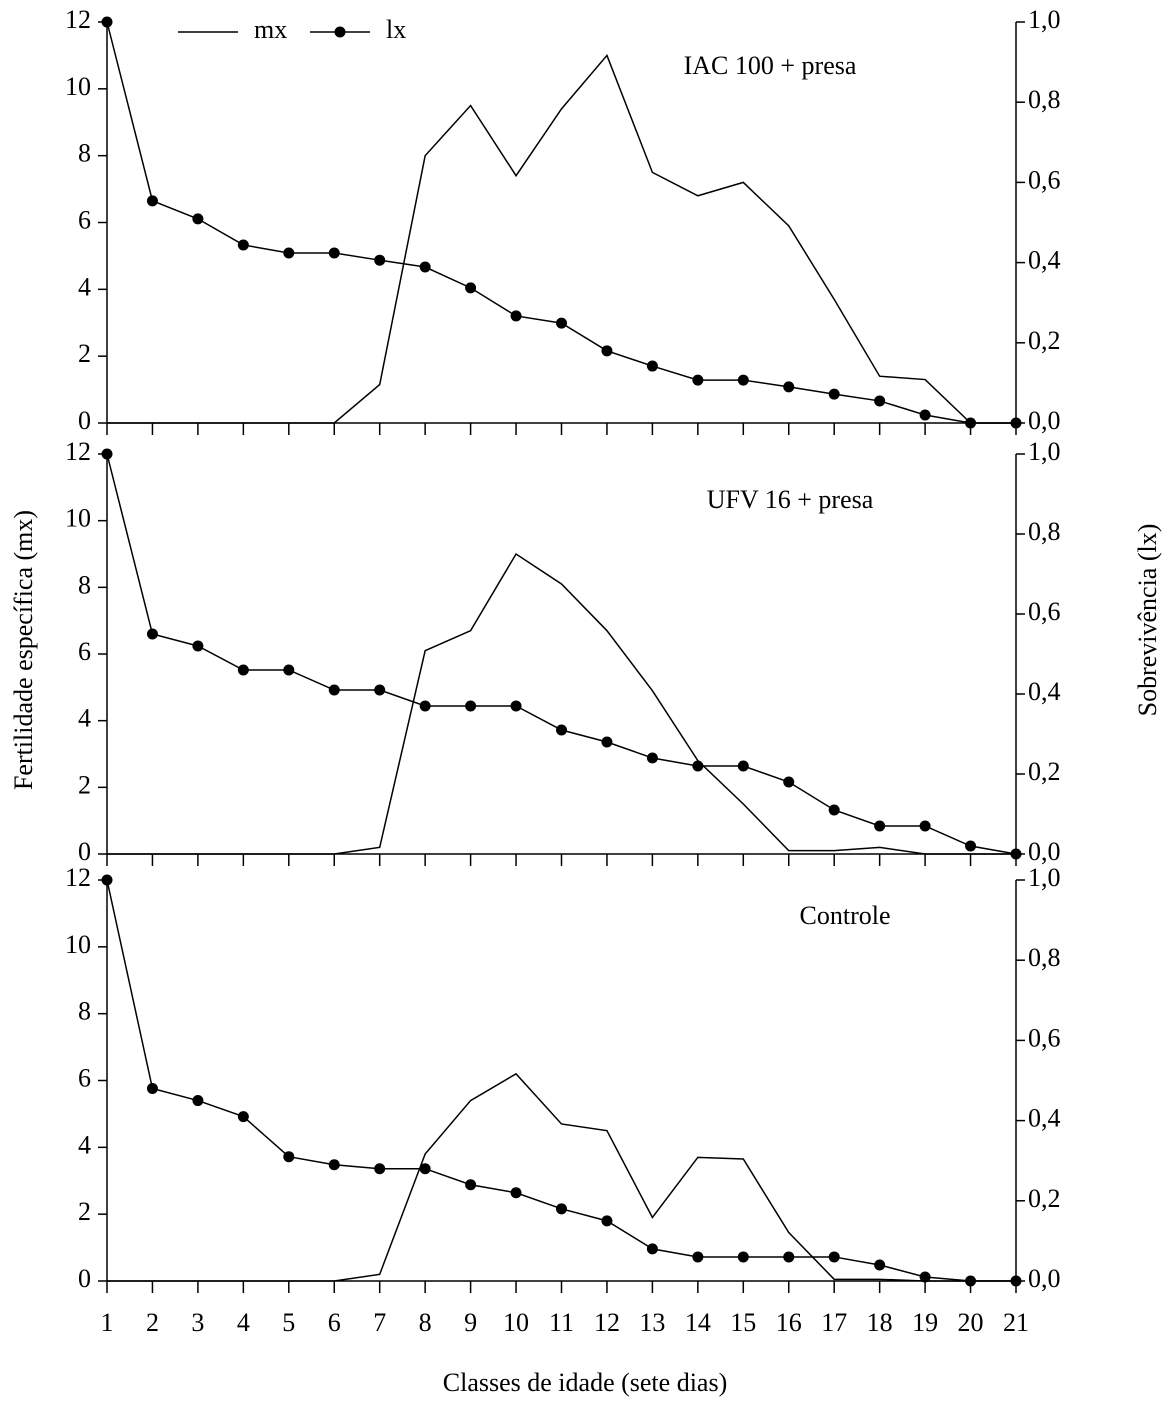  Describe the element at coordinates (152, 1322) in the screenshot. I see `x-tick-label: 2` at that location.